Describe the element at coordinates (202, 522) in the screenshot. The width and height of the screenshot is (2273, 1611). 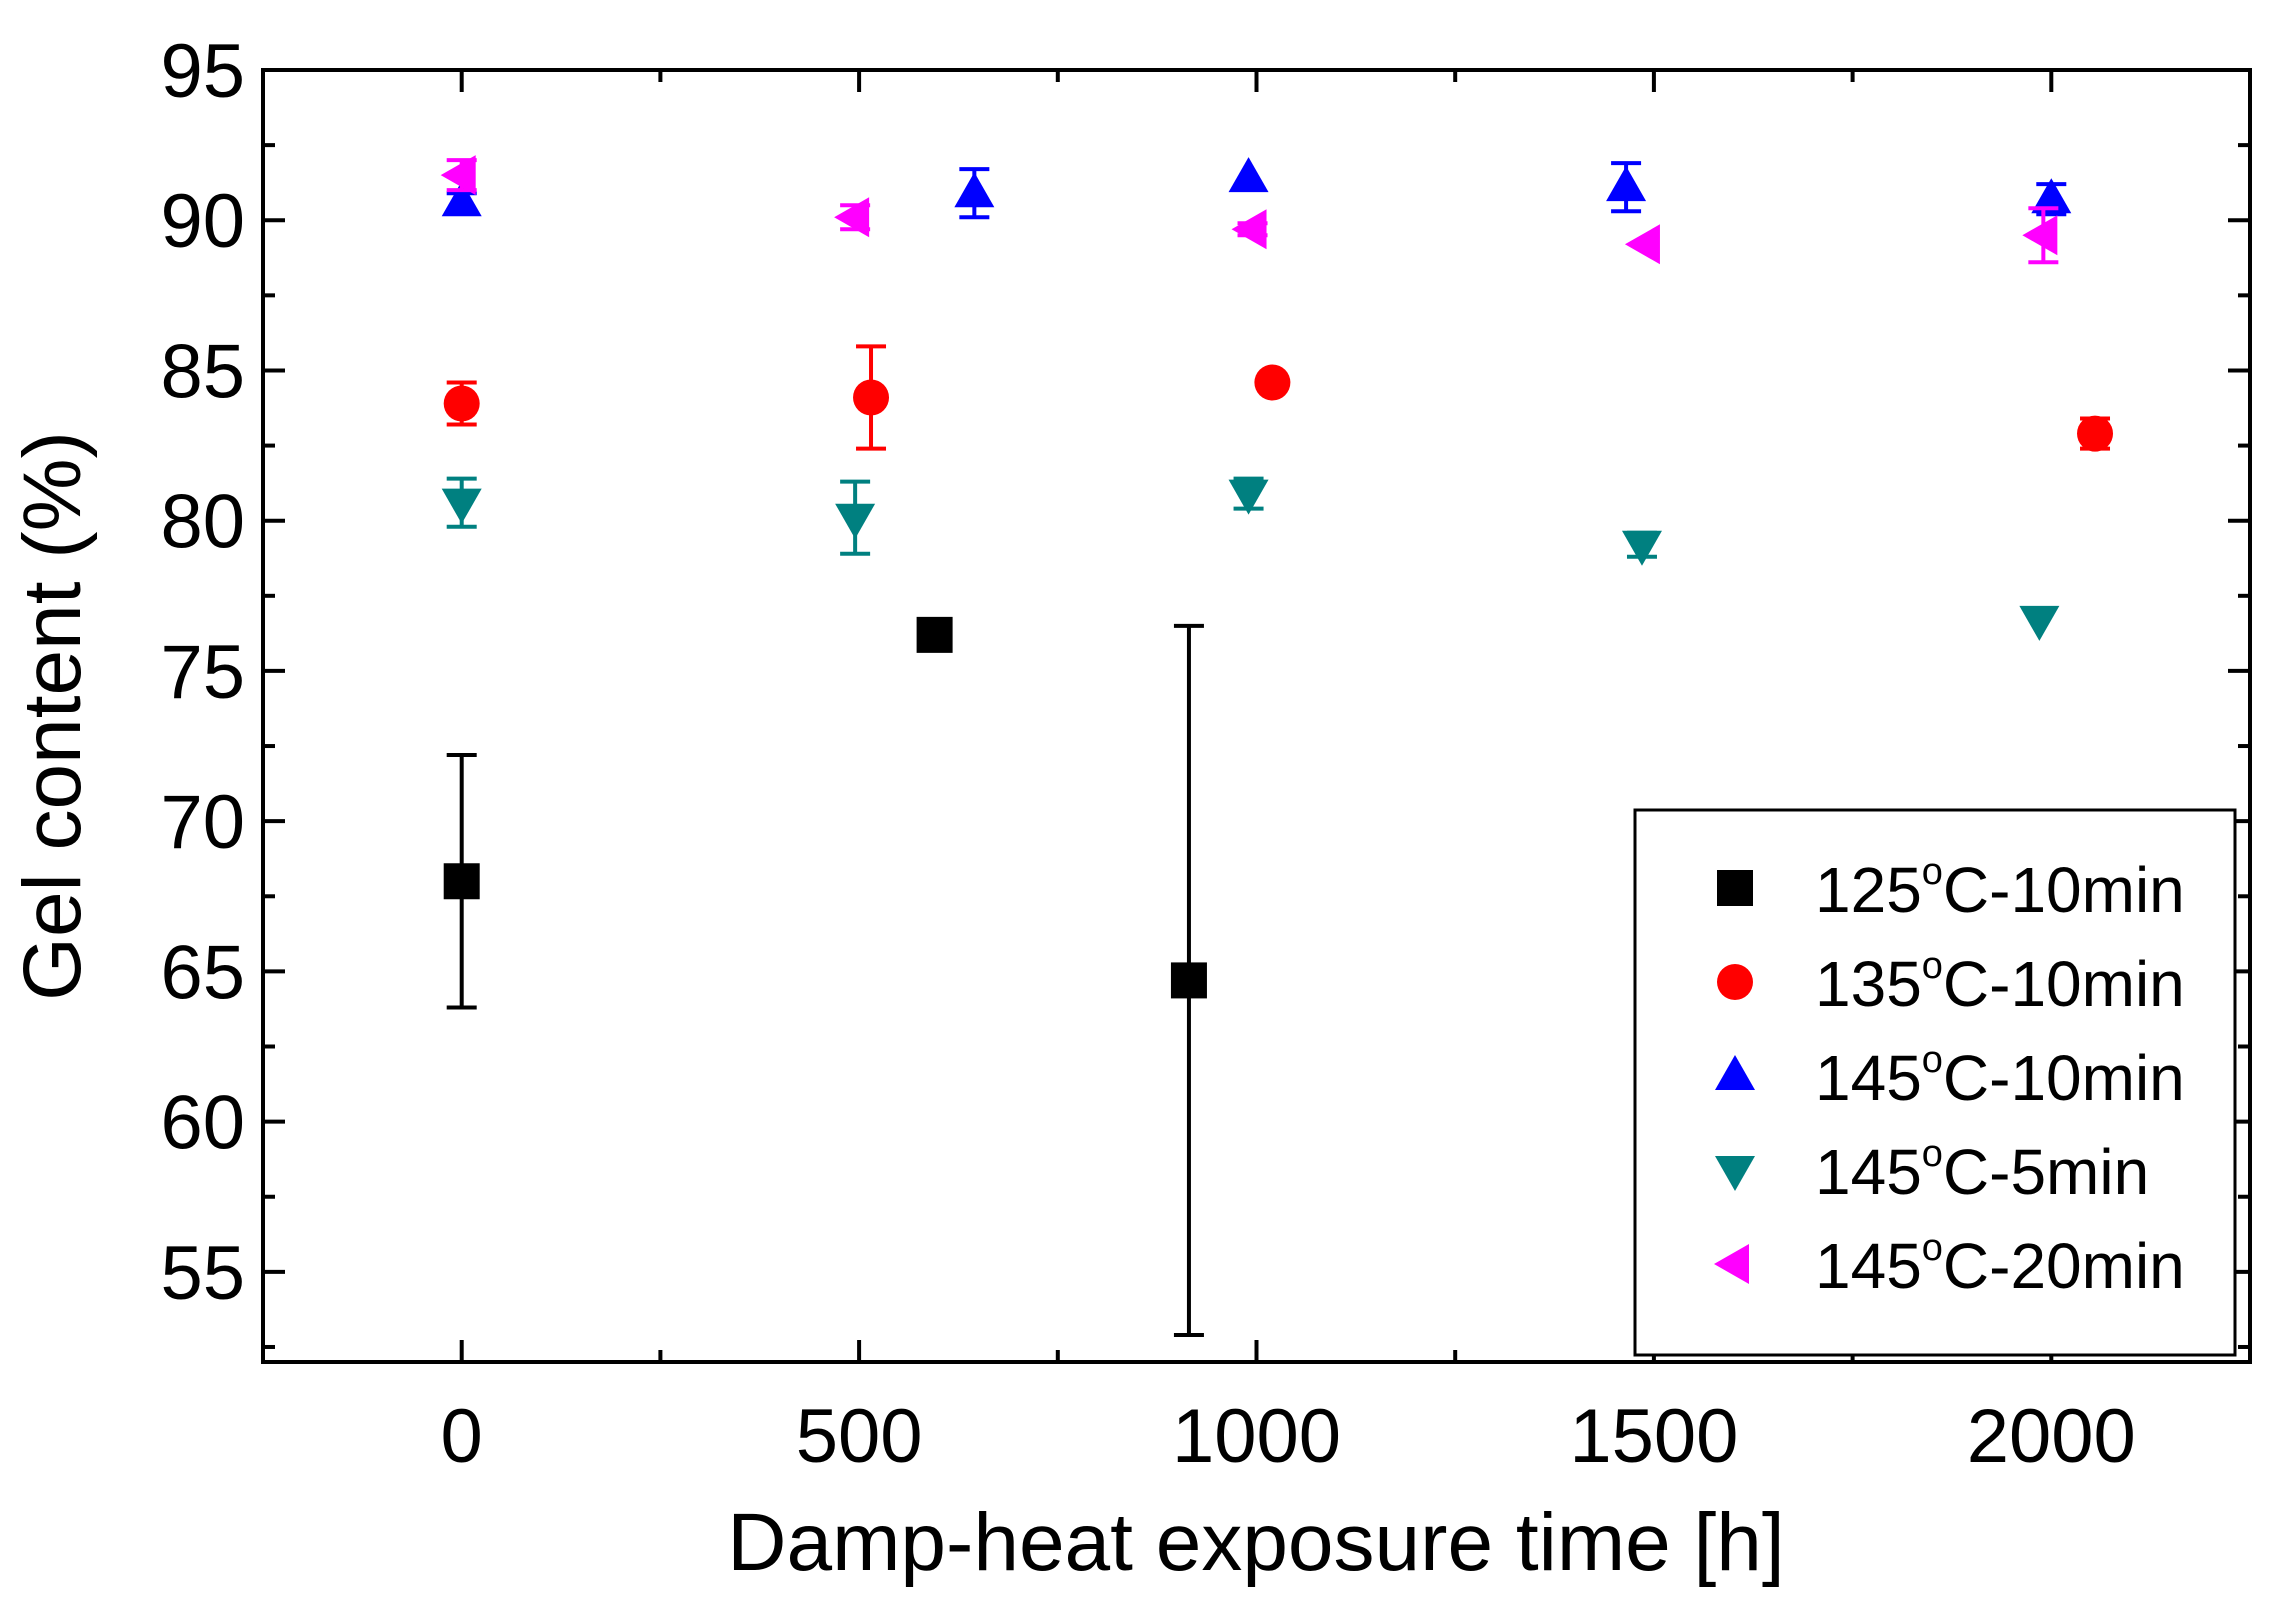
I see `y-tick-label: 80` at that location.